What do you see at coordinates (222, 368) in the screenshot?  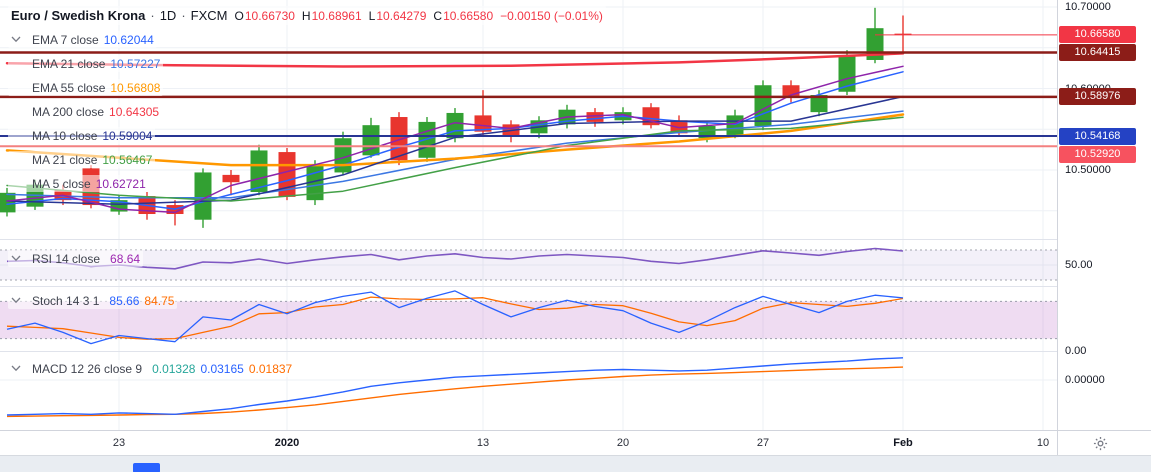 I see `indicator-value: 0.03165` at bounding box center [222, 368].